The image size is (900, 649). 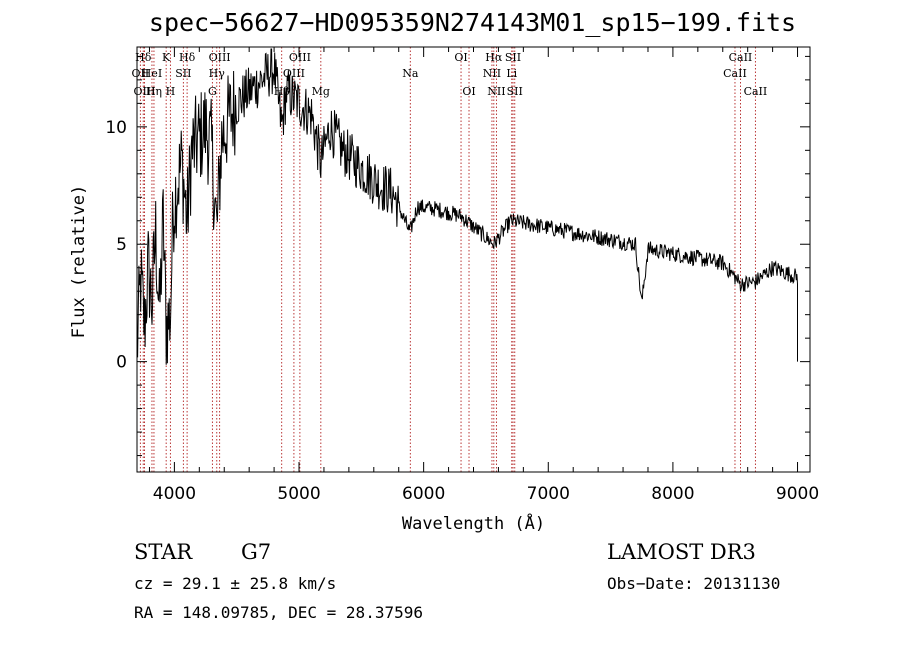 I want to click on line-label-g: G, so click(x=212, y=91).